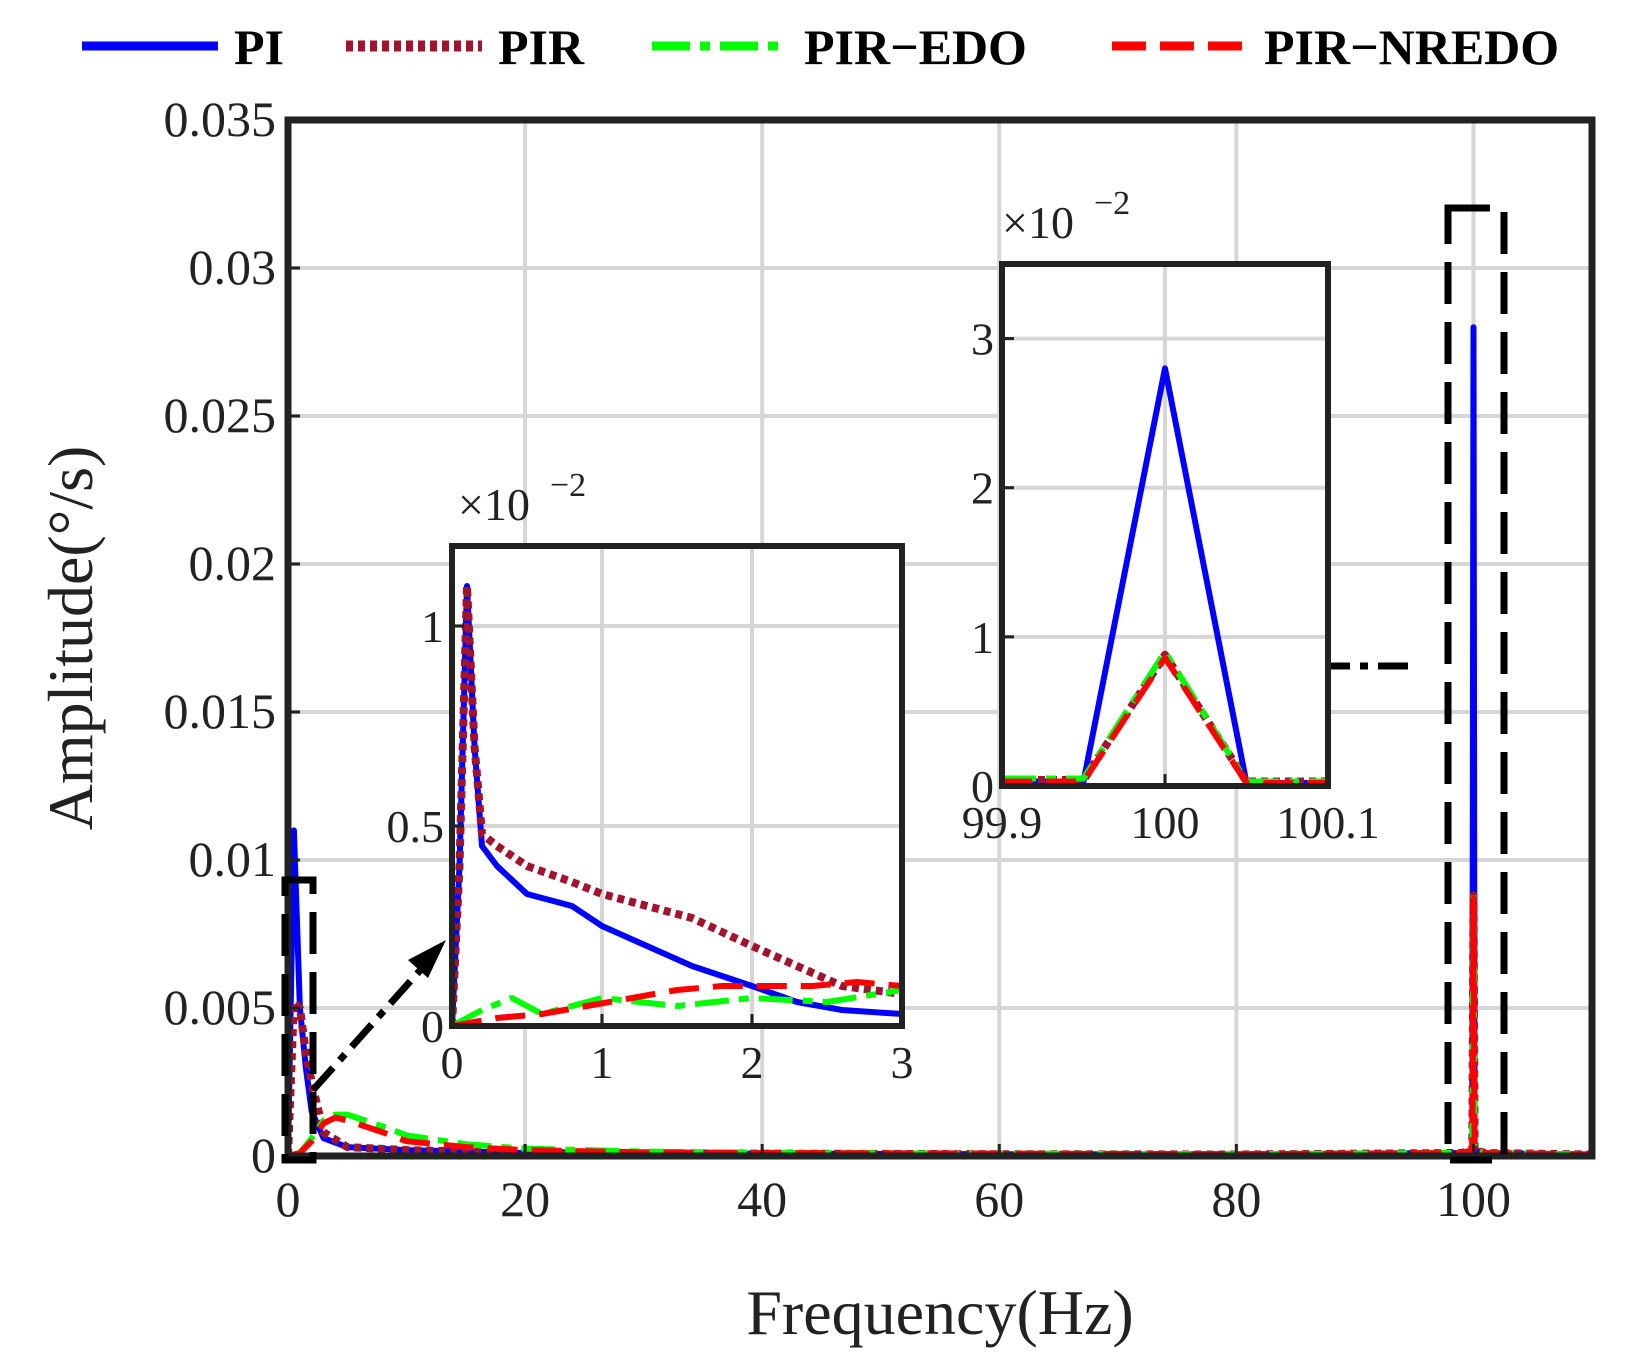  I want to click on inset-low-frame, so click(677, 786).